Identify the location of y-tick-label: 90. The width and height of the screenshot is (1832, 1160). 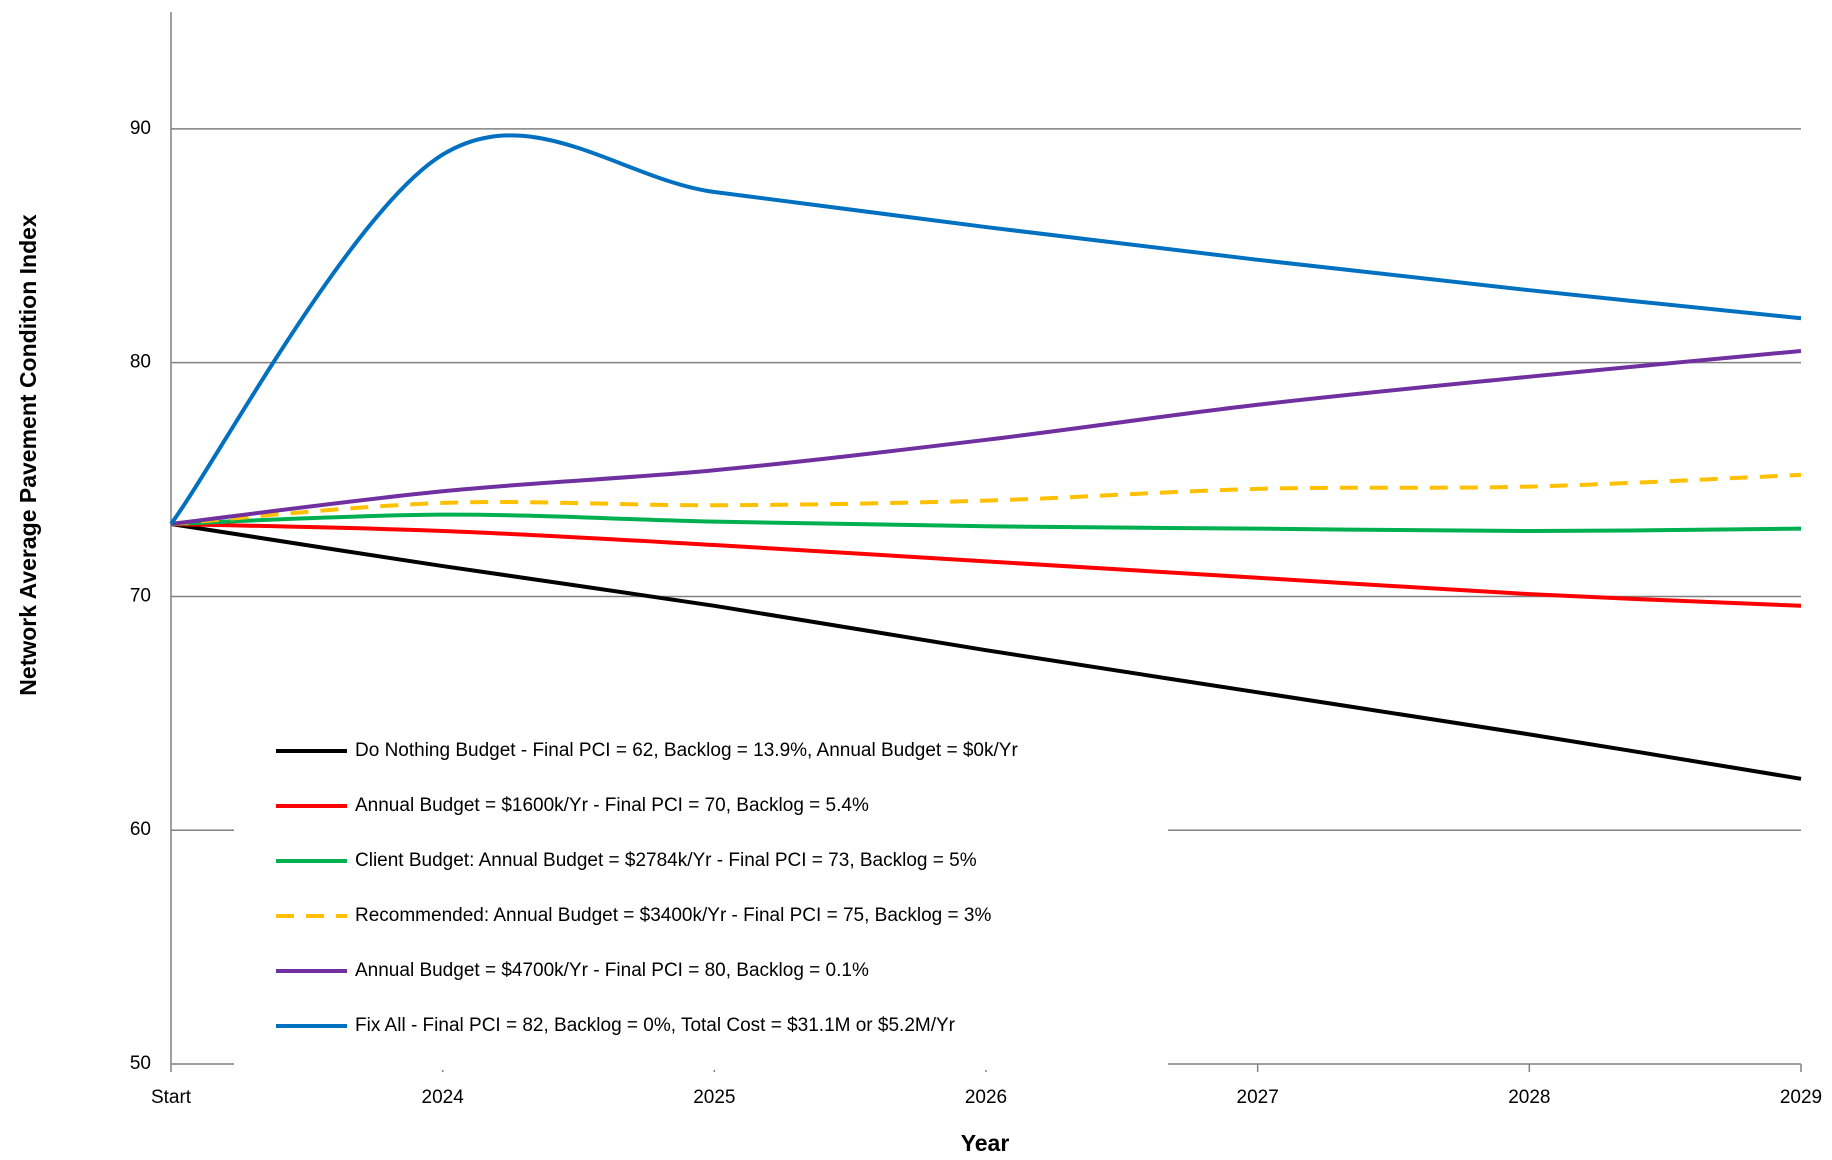
(140, 128).